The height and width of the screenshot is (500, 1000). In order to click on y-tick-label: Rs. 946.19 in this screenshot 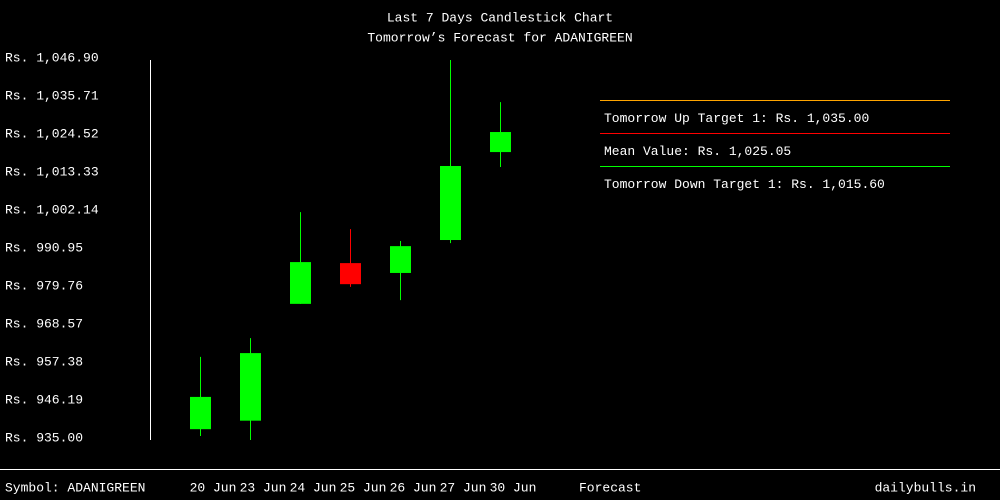, I will do `click(44, 399)`.